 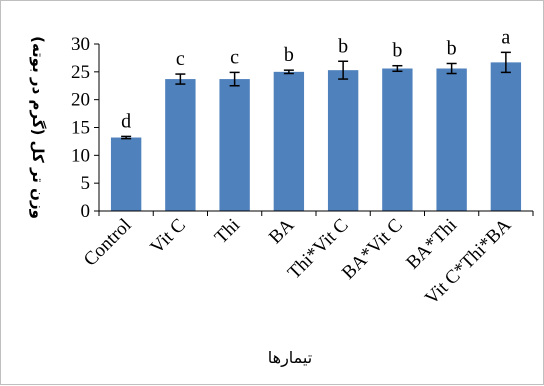 What do you see at coordinates (372, 249) in the screenshot?
I see `x-tick-label: BA*Vit C` at bounding box center [372, 249].